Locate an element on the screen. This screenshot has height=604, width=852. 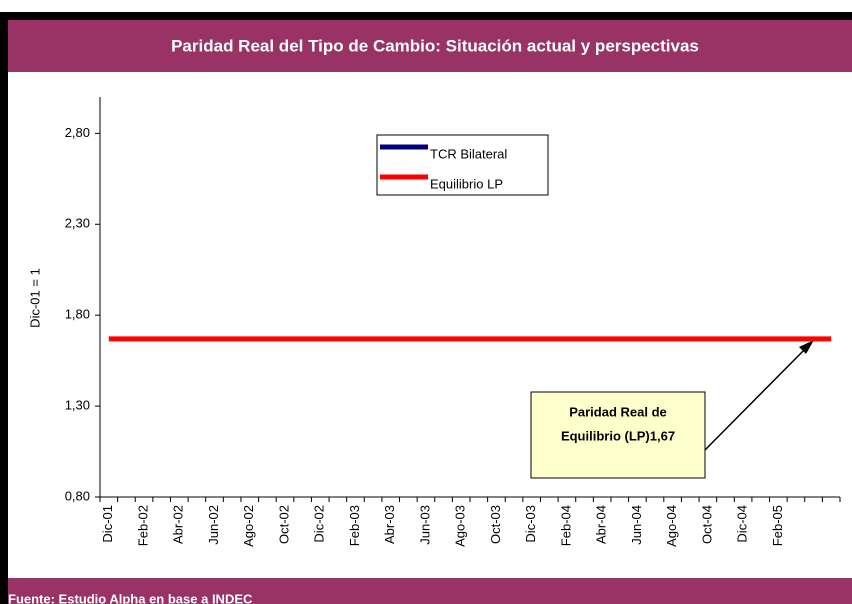
y-tick-label: 1,80 is located at coordinates (77, 314).